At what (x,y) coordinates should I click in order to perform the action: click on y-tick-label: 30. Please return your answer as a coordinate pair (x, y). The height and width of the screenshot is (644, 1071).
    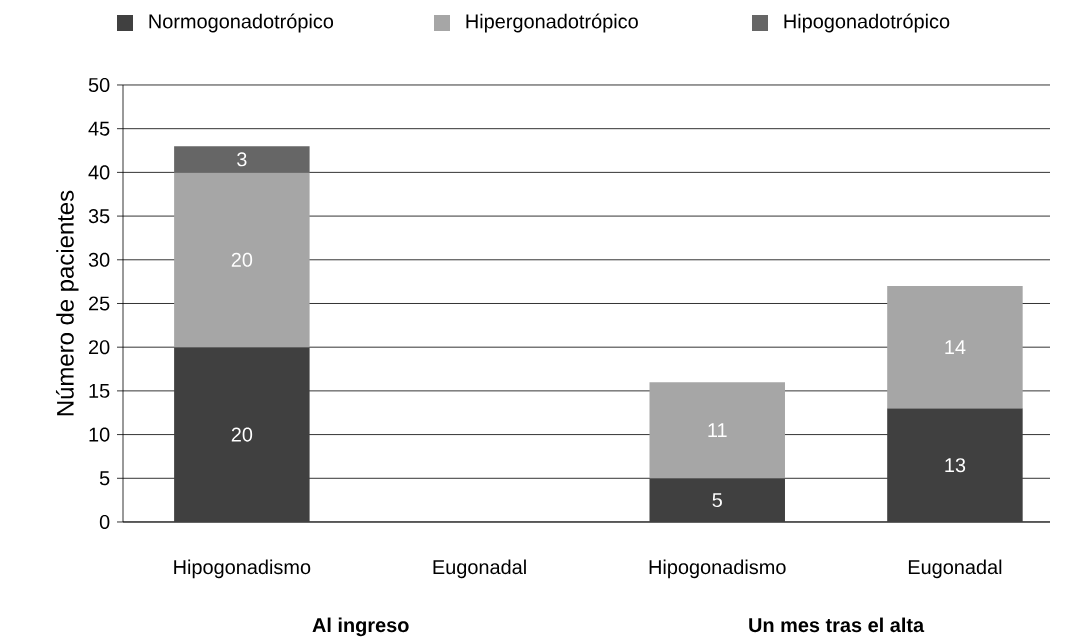
    Looking at the image, I should click on (99, 259).